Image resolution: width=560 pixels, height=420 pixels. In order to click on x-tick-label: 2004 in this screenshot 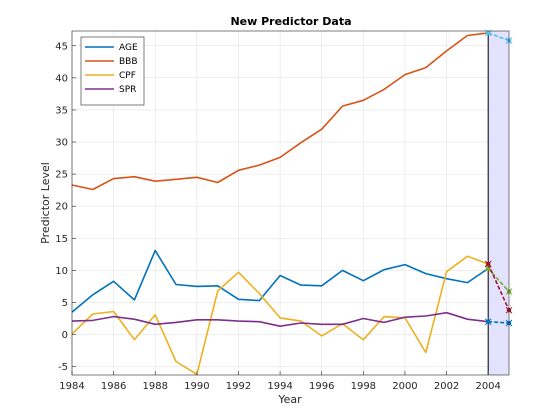, I will do `click(487, 386)`.